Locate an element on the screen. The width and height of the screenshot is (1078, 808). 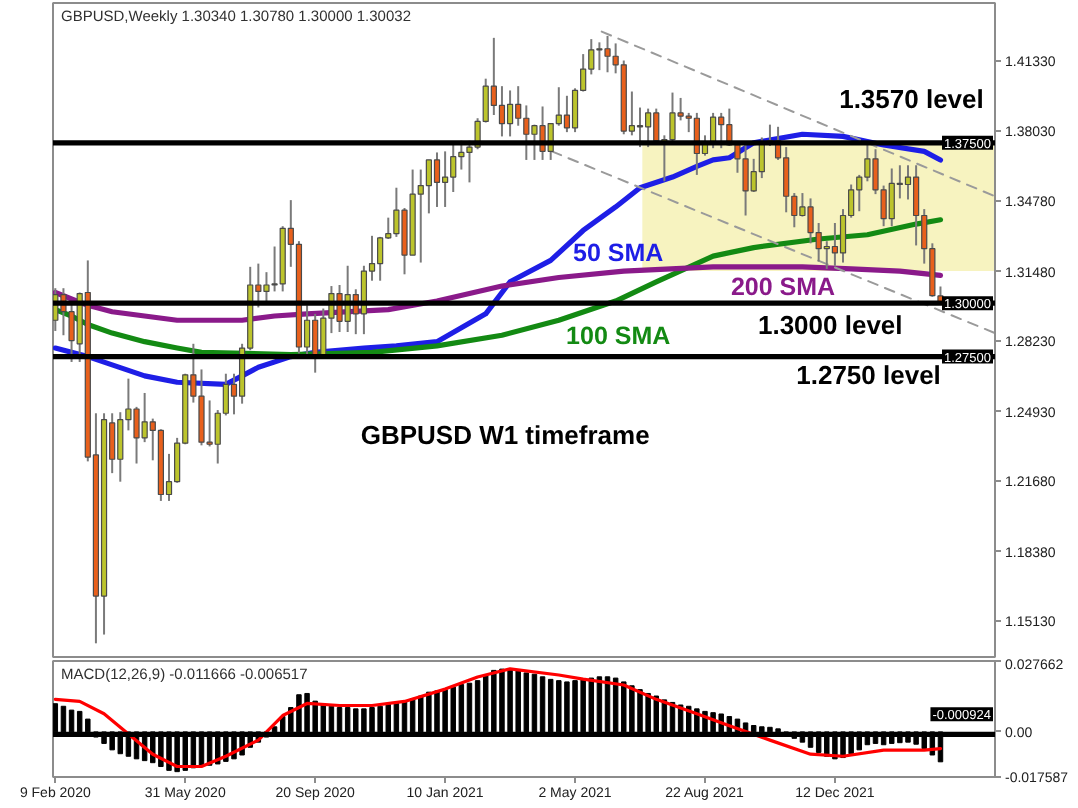
annotation: 1.3000 level is located at coordinates (830, 325).